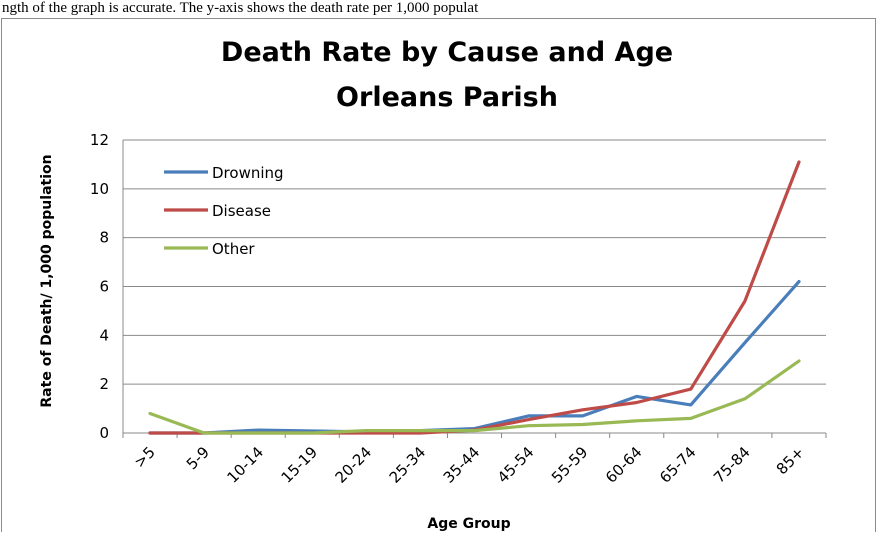 This screenshot has width=877, height=534. Describe the element at coordinates (462, 465) in the screenshot. I see `x-tick-label: 35-44` at that location.